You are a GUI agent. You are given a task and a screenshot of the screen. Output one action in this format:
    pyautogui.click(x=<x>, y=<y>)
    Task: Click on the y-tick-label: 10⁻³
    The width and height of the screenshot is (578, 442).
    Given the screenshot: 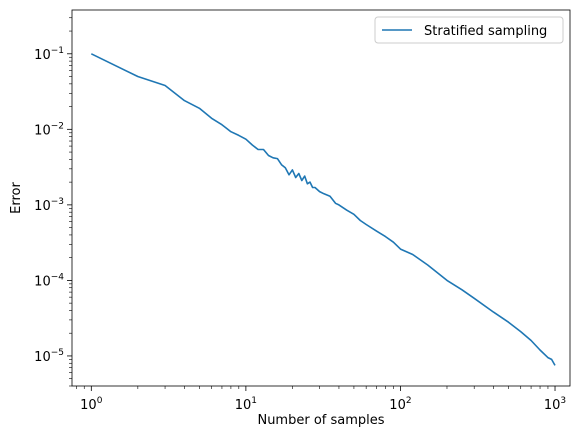 What is the action you would take?
    pyautogui.click(x=49, y=205)
    